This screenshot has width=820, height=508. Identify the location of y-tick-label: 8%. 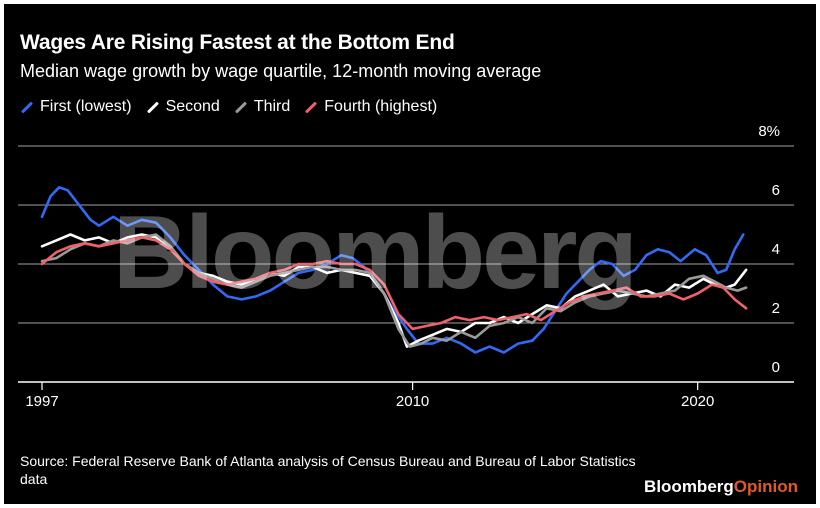
(769, 131).